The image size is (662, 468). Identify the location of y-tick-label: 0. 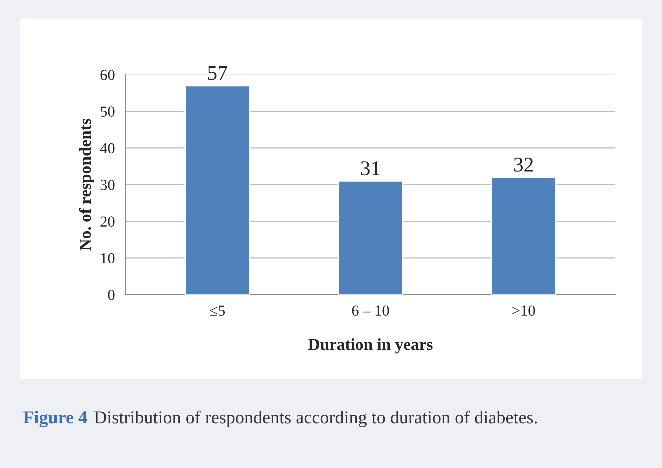
(111, 295).